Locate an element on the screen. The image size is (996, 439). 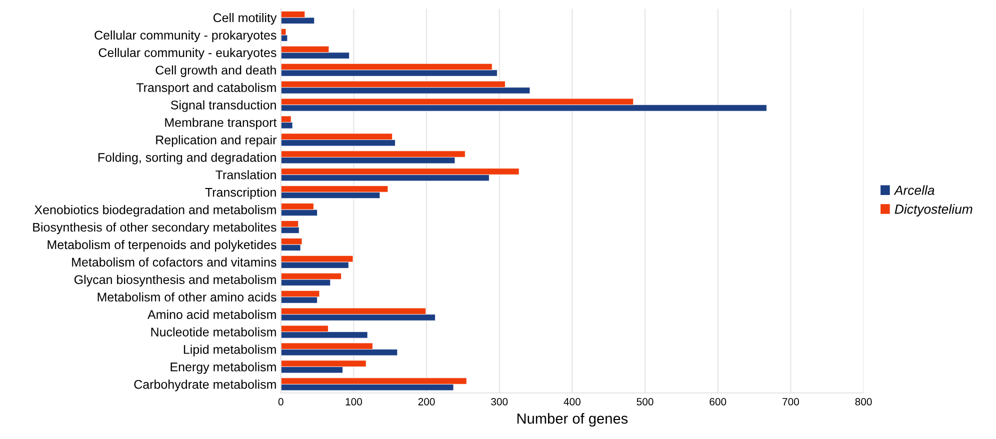
y-tick-label: Cellular community - prokaryotes is located at coordinates (185, 36).